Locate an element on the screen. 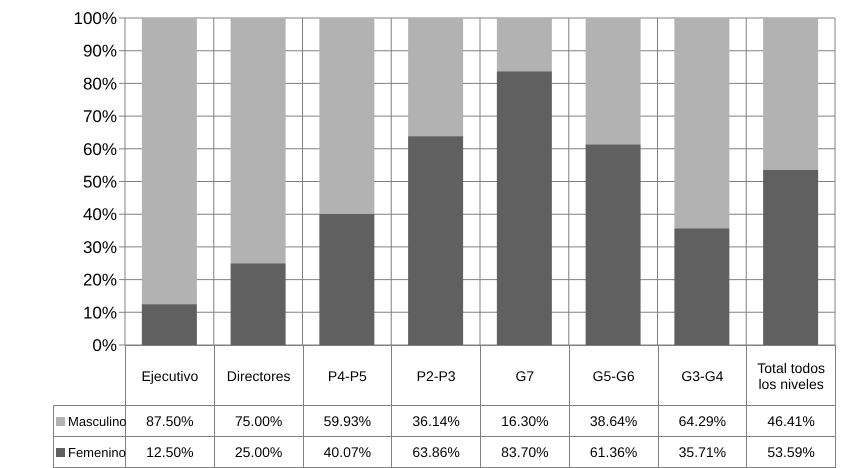 The image size is (846, 468). y-tick-label: 100% is located at coordinates (95, 18).